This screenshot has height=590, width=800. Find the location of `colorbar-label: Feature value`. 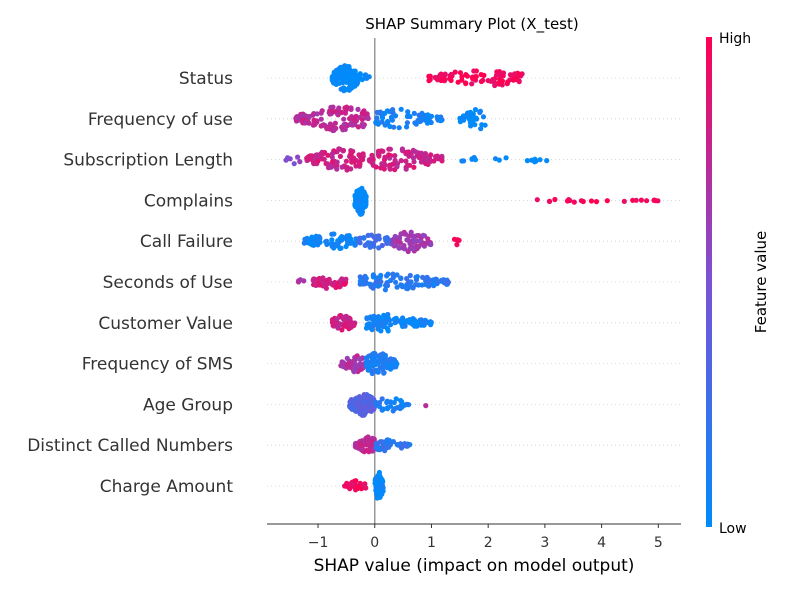

colorbar-label: Feature value is located at coordinates (761, 282).